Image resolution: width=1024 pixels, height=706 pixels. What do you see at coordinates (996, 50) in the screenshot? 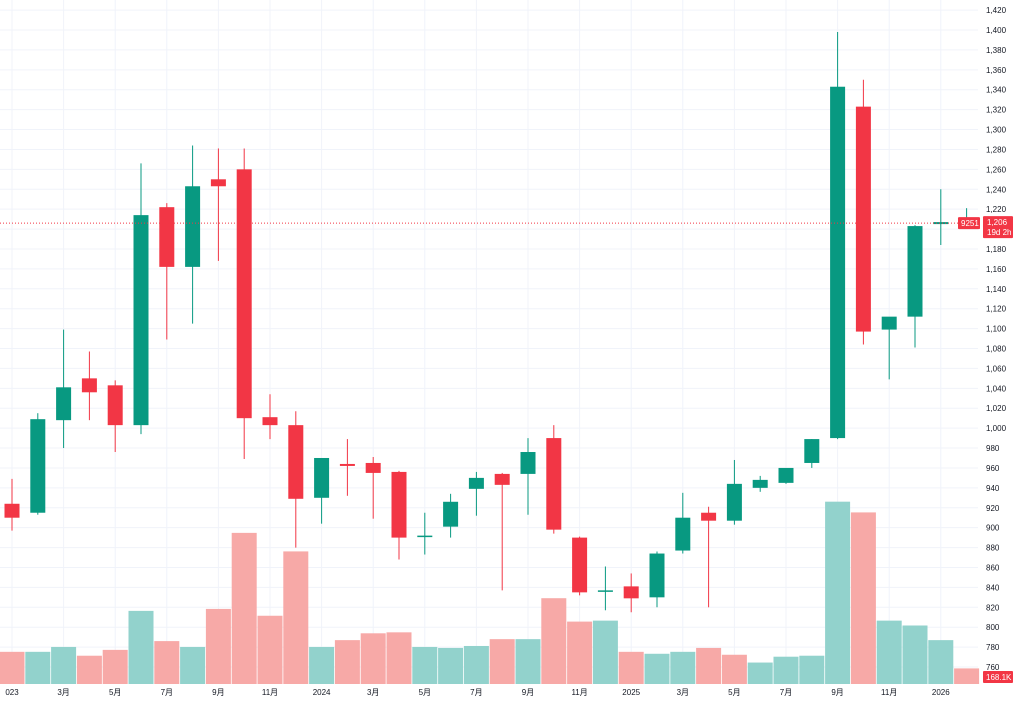
I see `y-tick-label: 1,380` at bounding box center [996, 50].